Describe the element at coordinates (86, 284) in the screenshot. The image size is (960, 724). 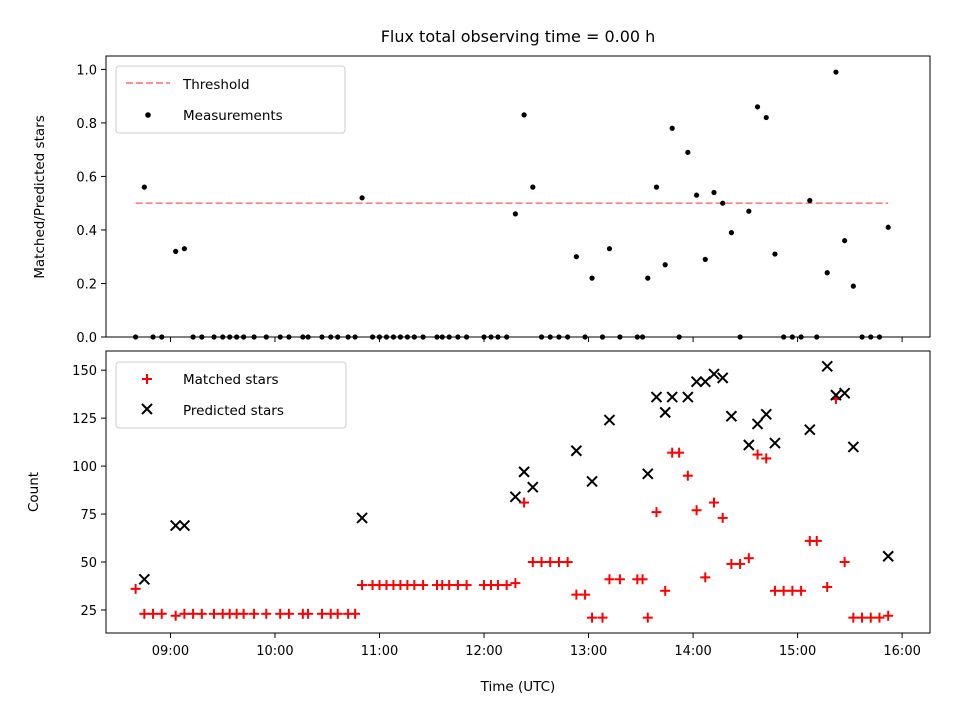
I see `ratio-y-tick-label: 0.2` at that location.